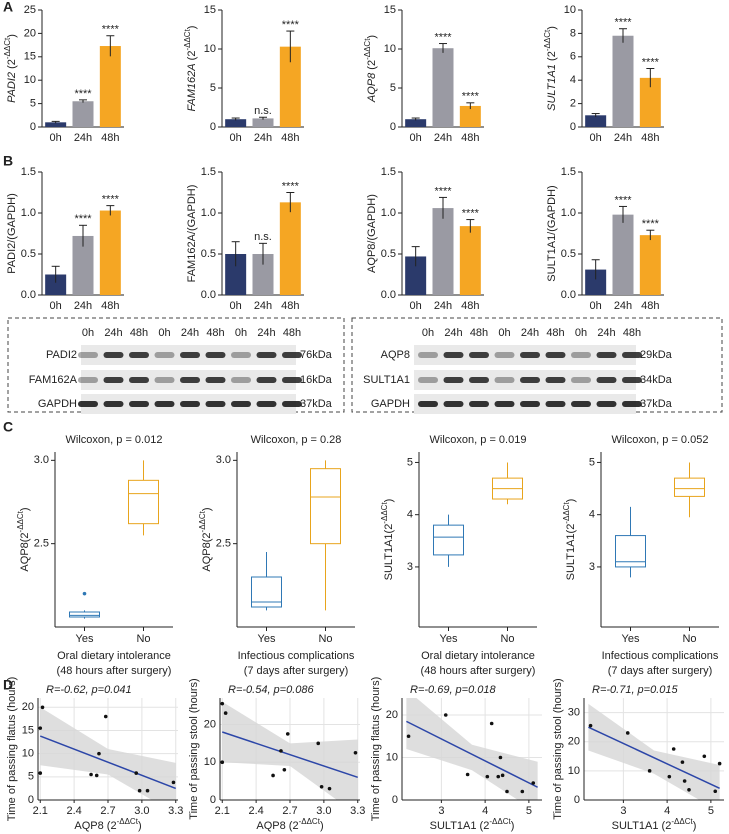 The width and height of the screenshot is (729, 834). What do you see at coordinates (453, 690) in the screenshot?
I see `annotation: R=-0.69, p=0.018` at bounding box center [453, 690].